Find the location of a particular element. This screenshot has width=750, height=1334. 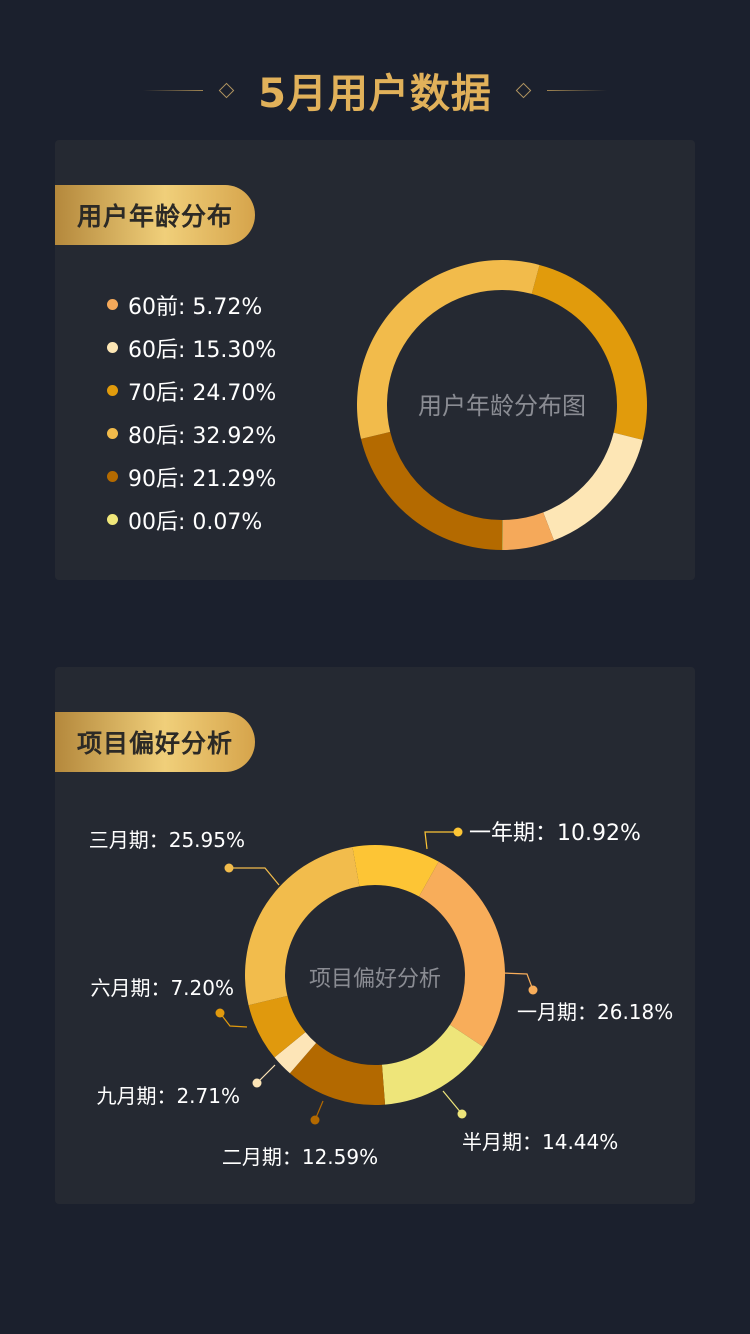

age-legend-label: 00后: 0.07% is located at coordinates (195, 522).